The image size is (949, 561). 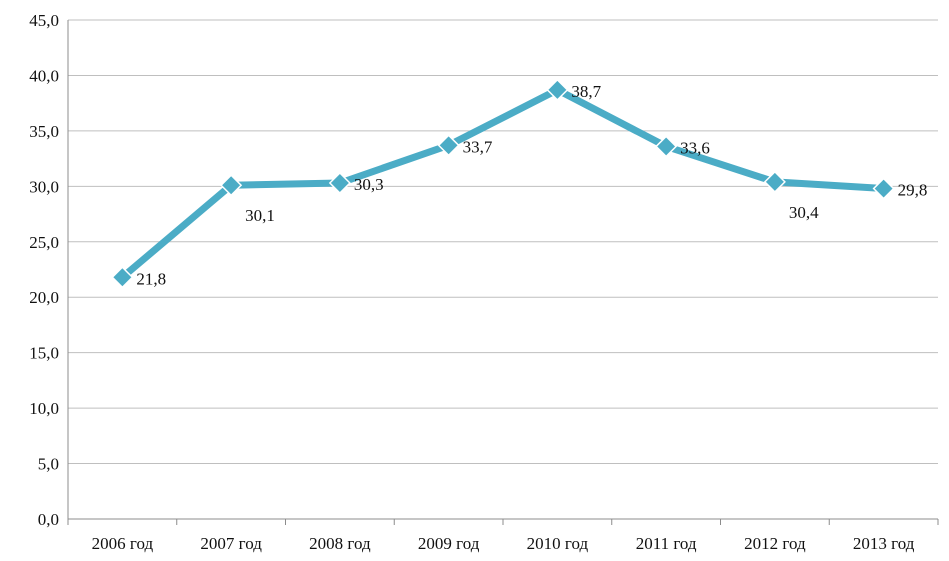 What do you see at coordinates (48, 464) in the screenshot?
I see `y-tick-label: 5,0` at bounding box center [48, 464].